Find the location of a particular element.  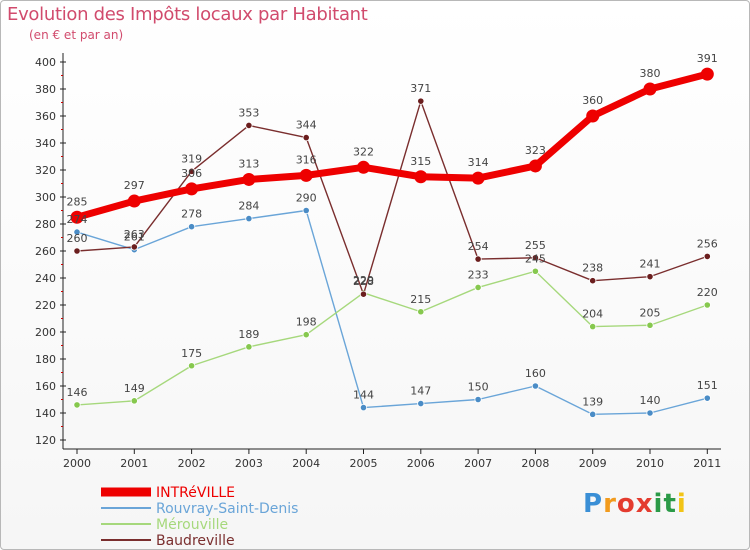

y-tick-label: 360 is located at coordinates (45, 116).